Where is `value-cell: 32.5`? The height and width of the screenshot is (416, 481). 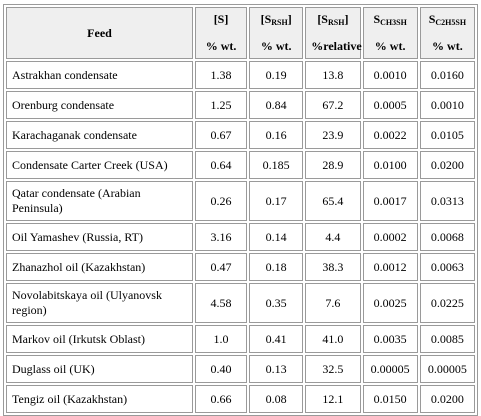 value-cell: 32.5 is located at coordinates (333, 369).